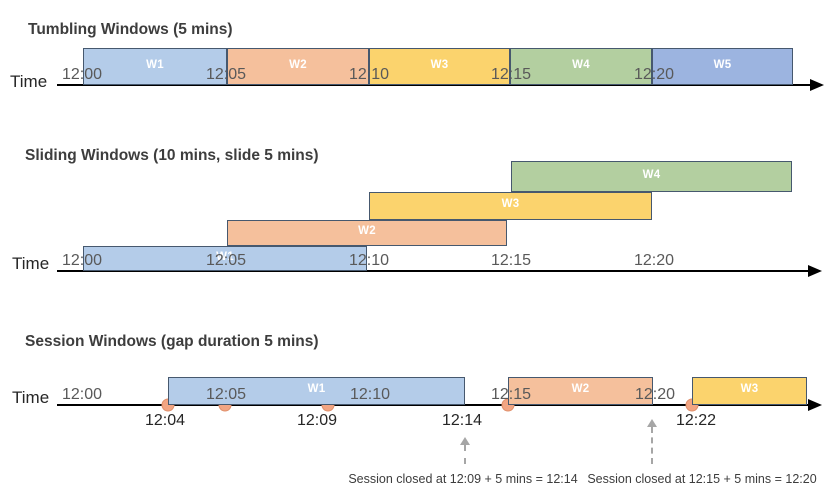  What do you see at coordinates (432, 405) in the screenshot?
I see `timeline-session` at bounding box center [432, 405].